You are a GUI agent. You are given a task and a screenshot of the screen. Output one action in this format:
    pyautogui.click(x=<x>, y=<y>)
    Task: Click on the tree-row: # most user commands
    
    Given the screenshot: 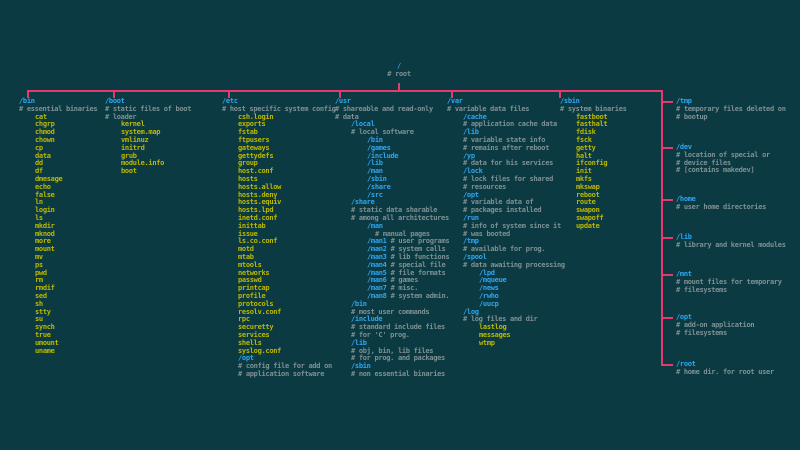 What is the action you would take?
    pyautogui.click(x=392, y=312)
    